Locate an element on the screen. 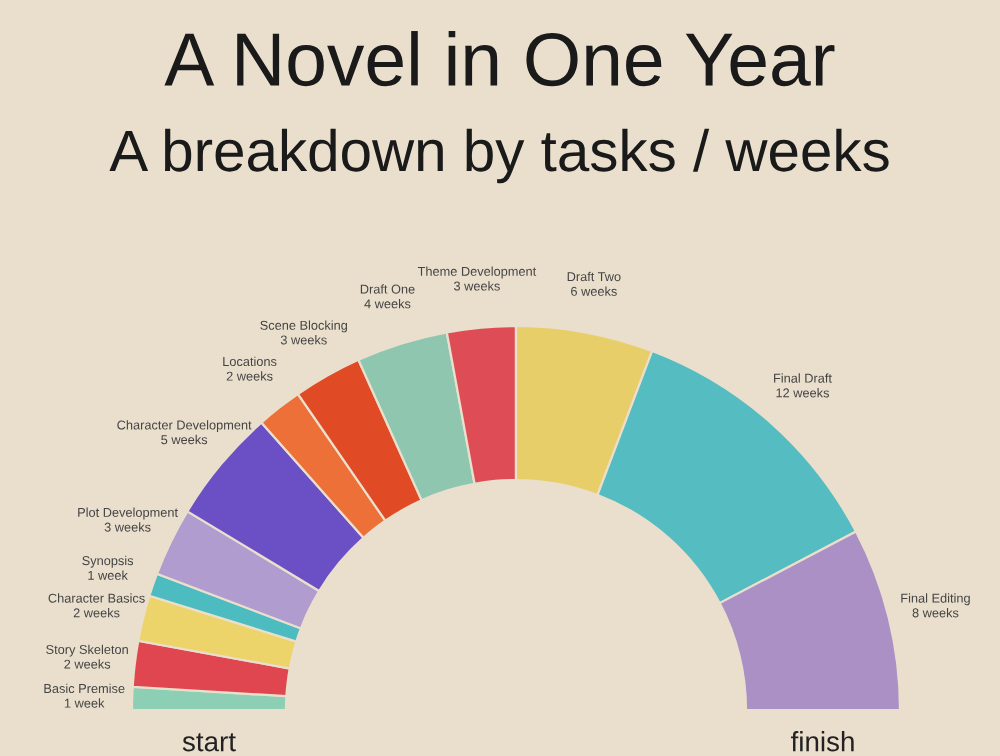 The height and width of the screenshot is (756, 1000). text: start is located at coordinates (209, 742).